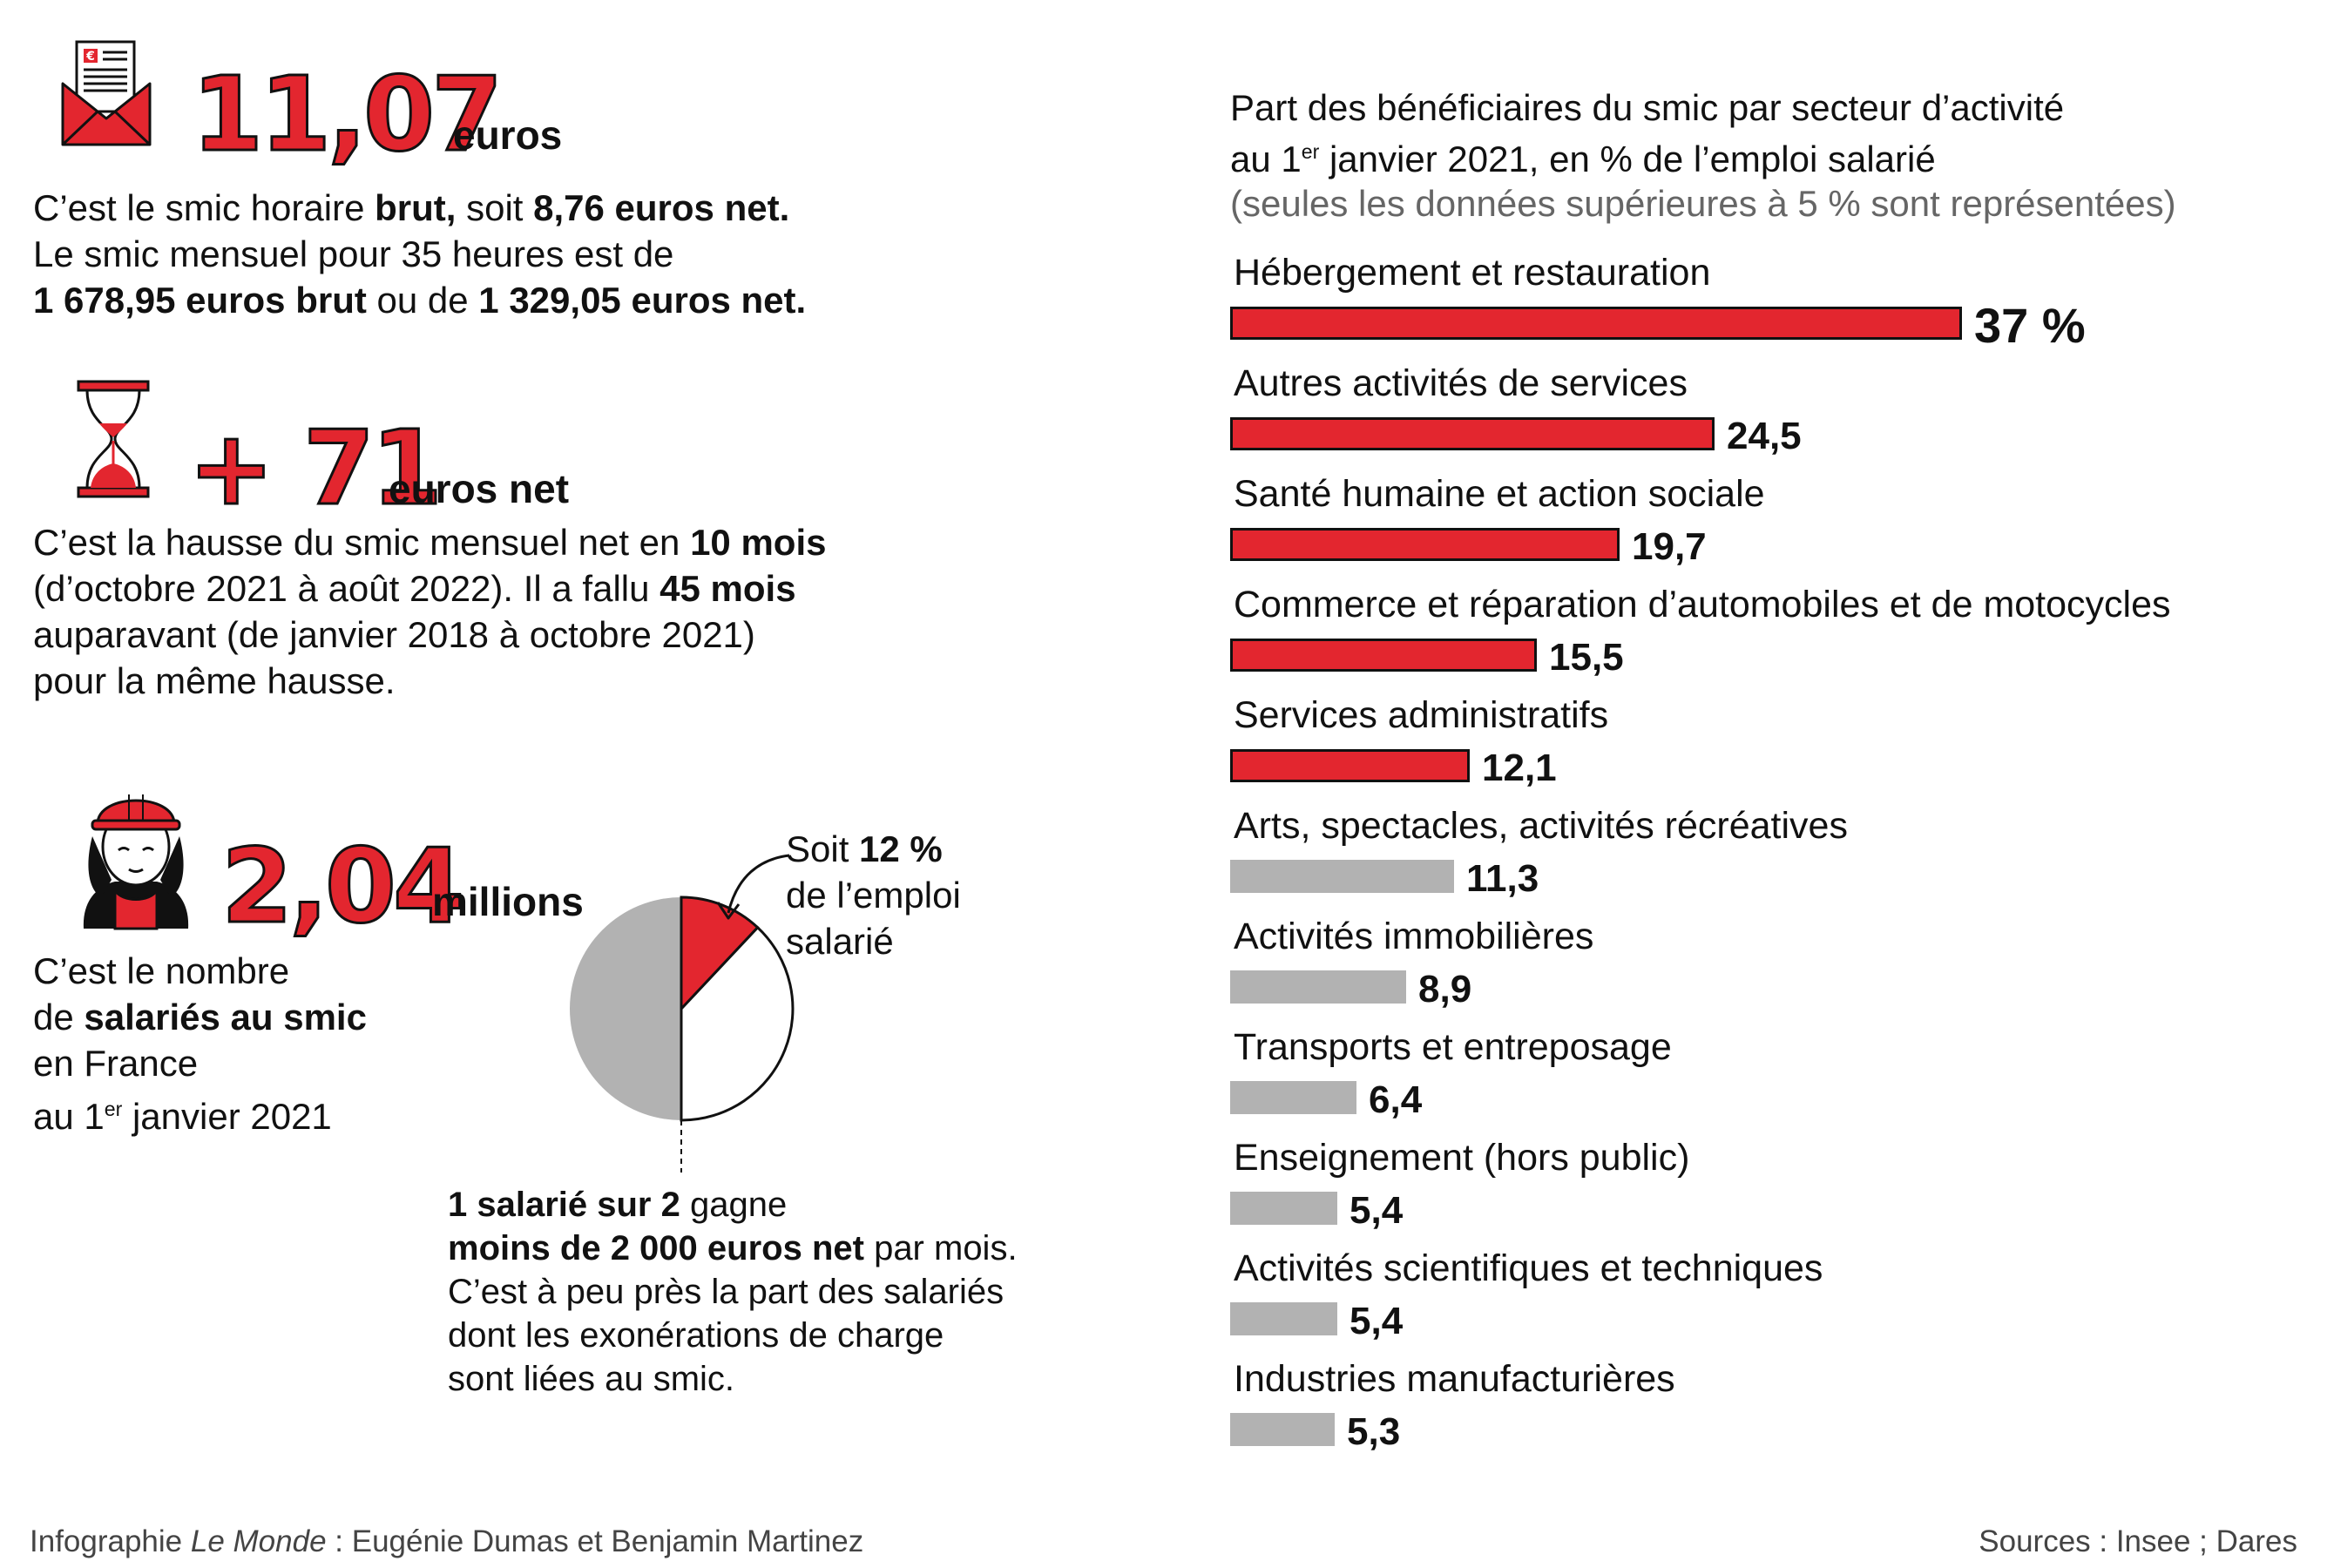 This screenshot has width=2327, height=1568. Describe the element at coordinates (1414, 936) in the screenshot. I see `bar-category-label: Activités immobilières` at that location.